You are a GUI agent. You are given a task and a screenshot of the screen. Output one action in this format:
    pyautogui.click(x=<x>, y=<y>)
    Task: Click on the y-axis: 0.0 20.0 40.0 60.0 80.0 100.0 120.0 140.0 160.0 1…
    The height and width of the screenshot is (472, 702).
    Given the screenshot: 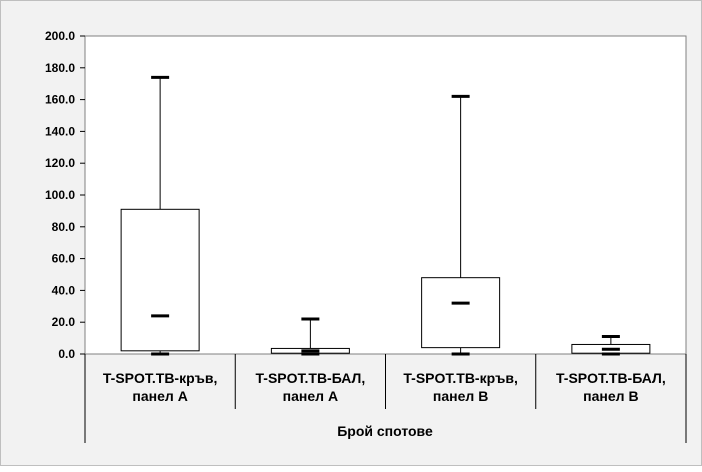 What is the action you would take?
    pyautogui.click(x=65, y=195)
    